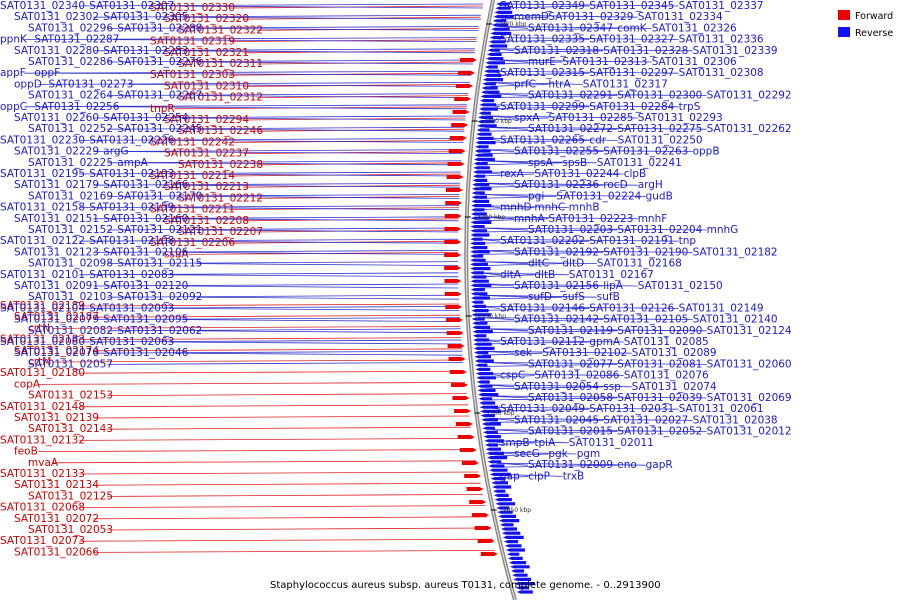 The image size is (900, 600). Describe the element at coordinates (520, 264) in the screenshot. I see `leader-dltd` at that location.